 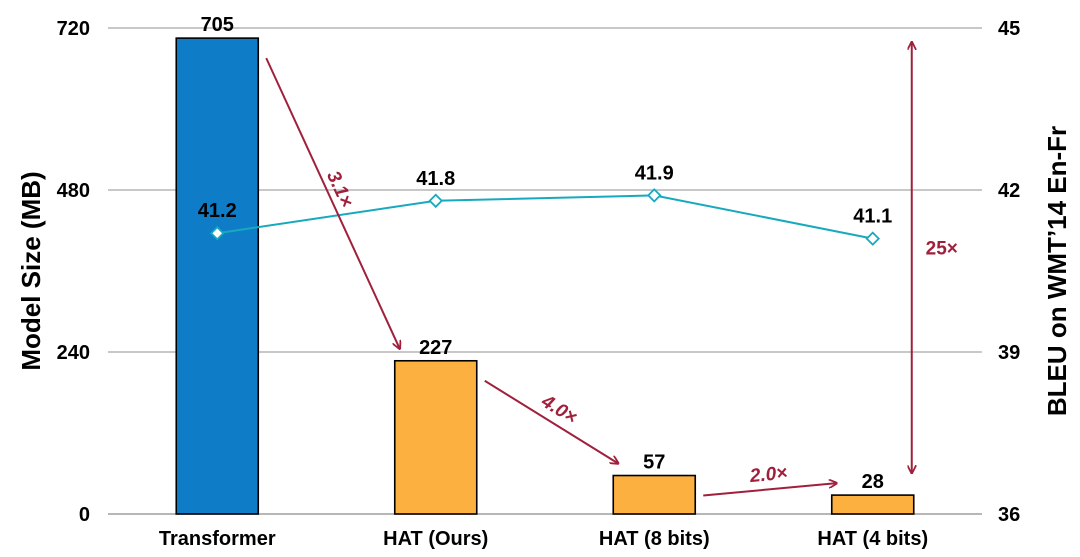 What do you see at coordinates (73, 353) in the screenshot?
I see `y-tick-label-1: 240` at bounding box center [73, 353].